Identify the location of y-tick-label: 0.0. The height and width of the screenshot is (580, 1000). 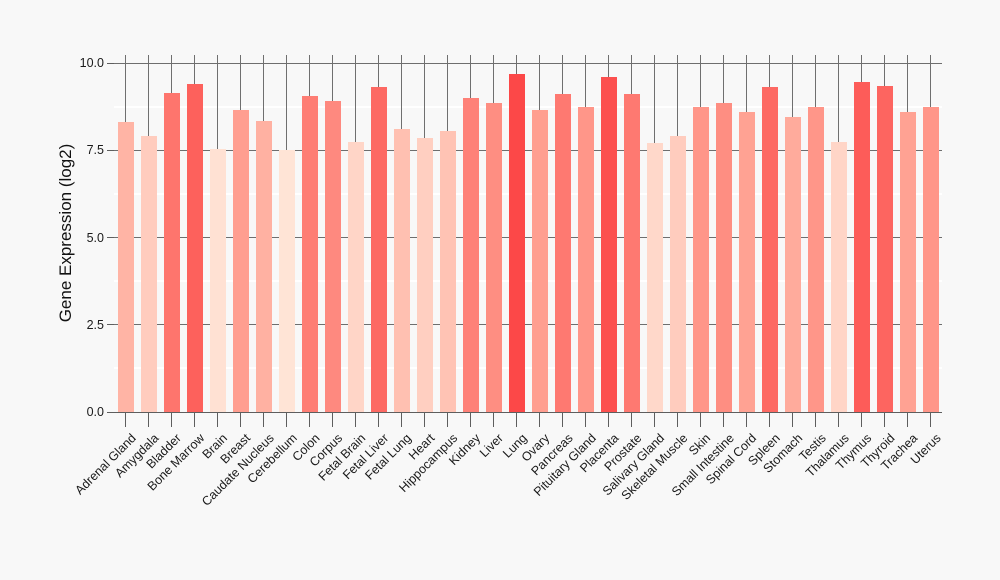
(95, 412).